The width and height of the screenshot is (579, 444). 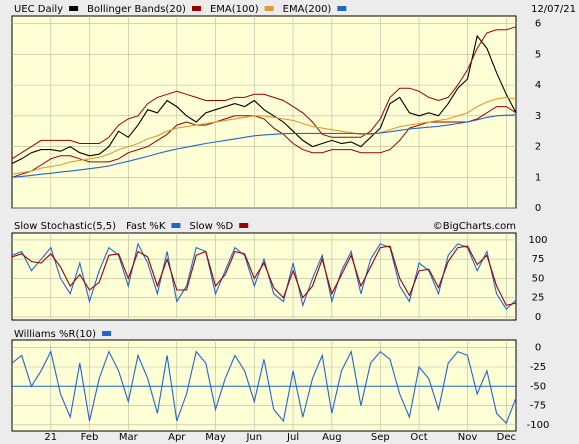 I want to click on x-tick-label: Aug, so click(x=332, y=437).